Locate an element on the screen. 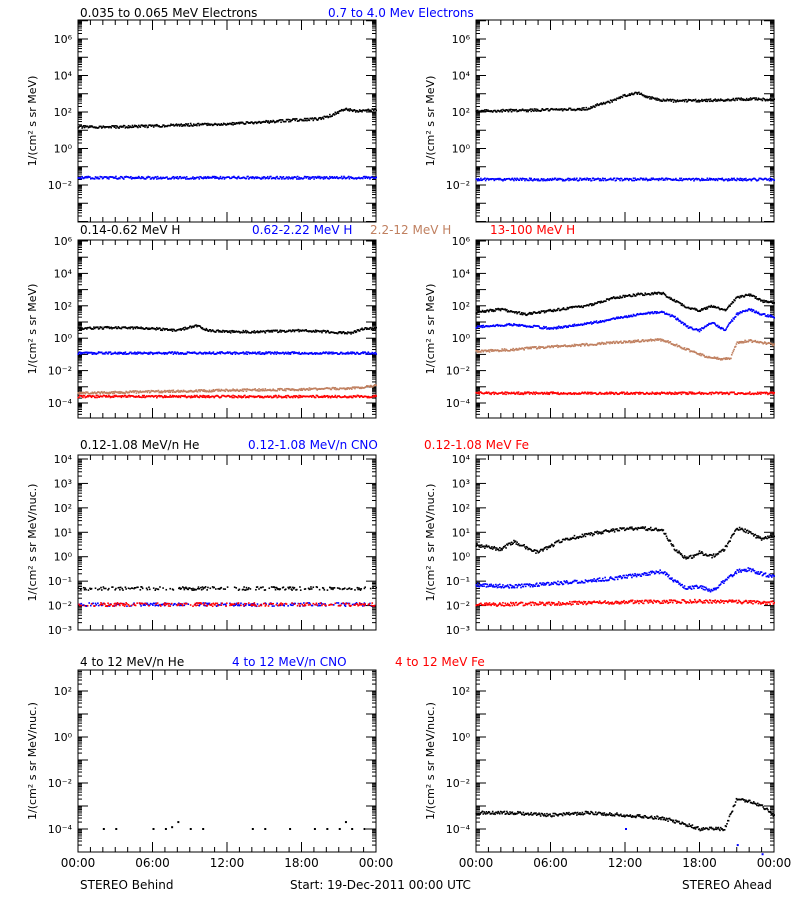 The image size is (800, 900). y-tick-label: 10⁰ is located at coordinates (461, 149).